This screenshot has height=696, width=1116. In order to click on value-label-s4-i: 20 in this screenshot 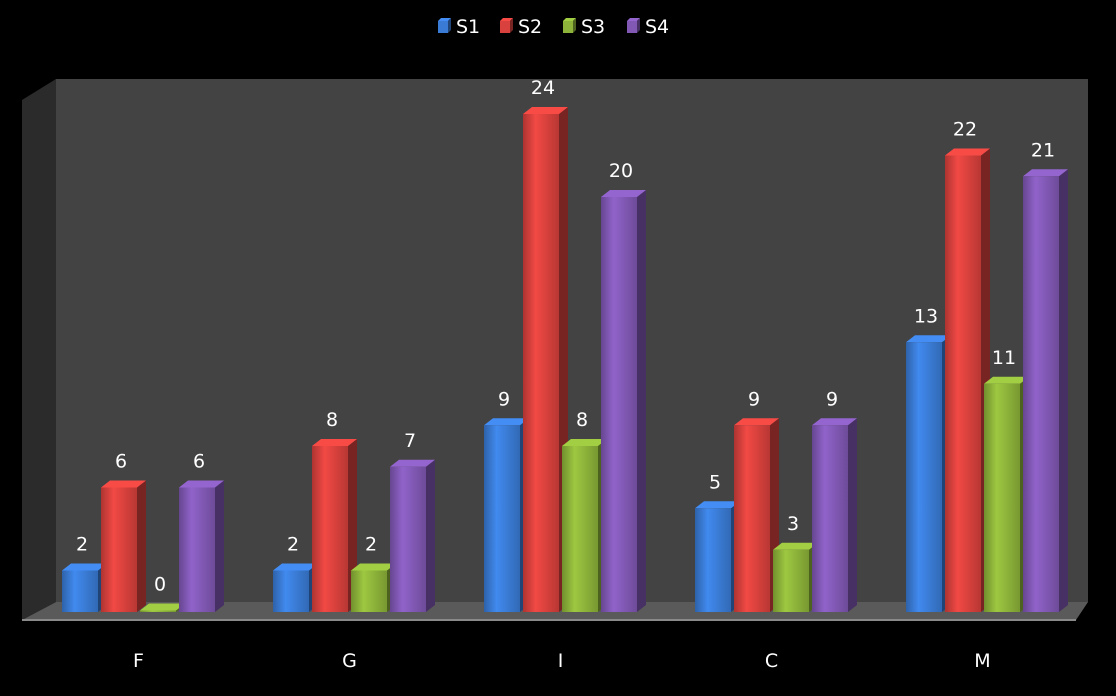, I will do `click(621, 171)`.